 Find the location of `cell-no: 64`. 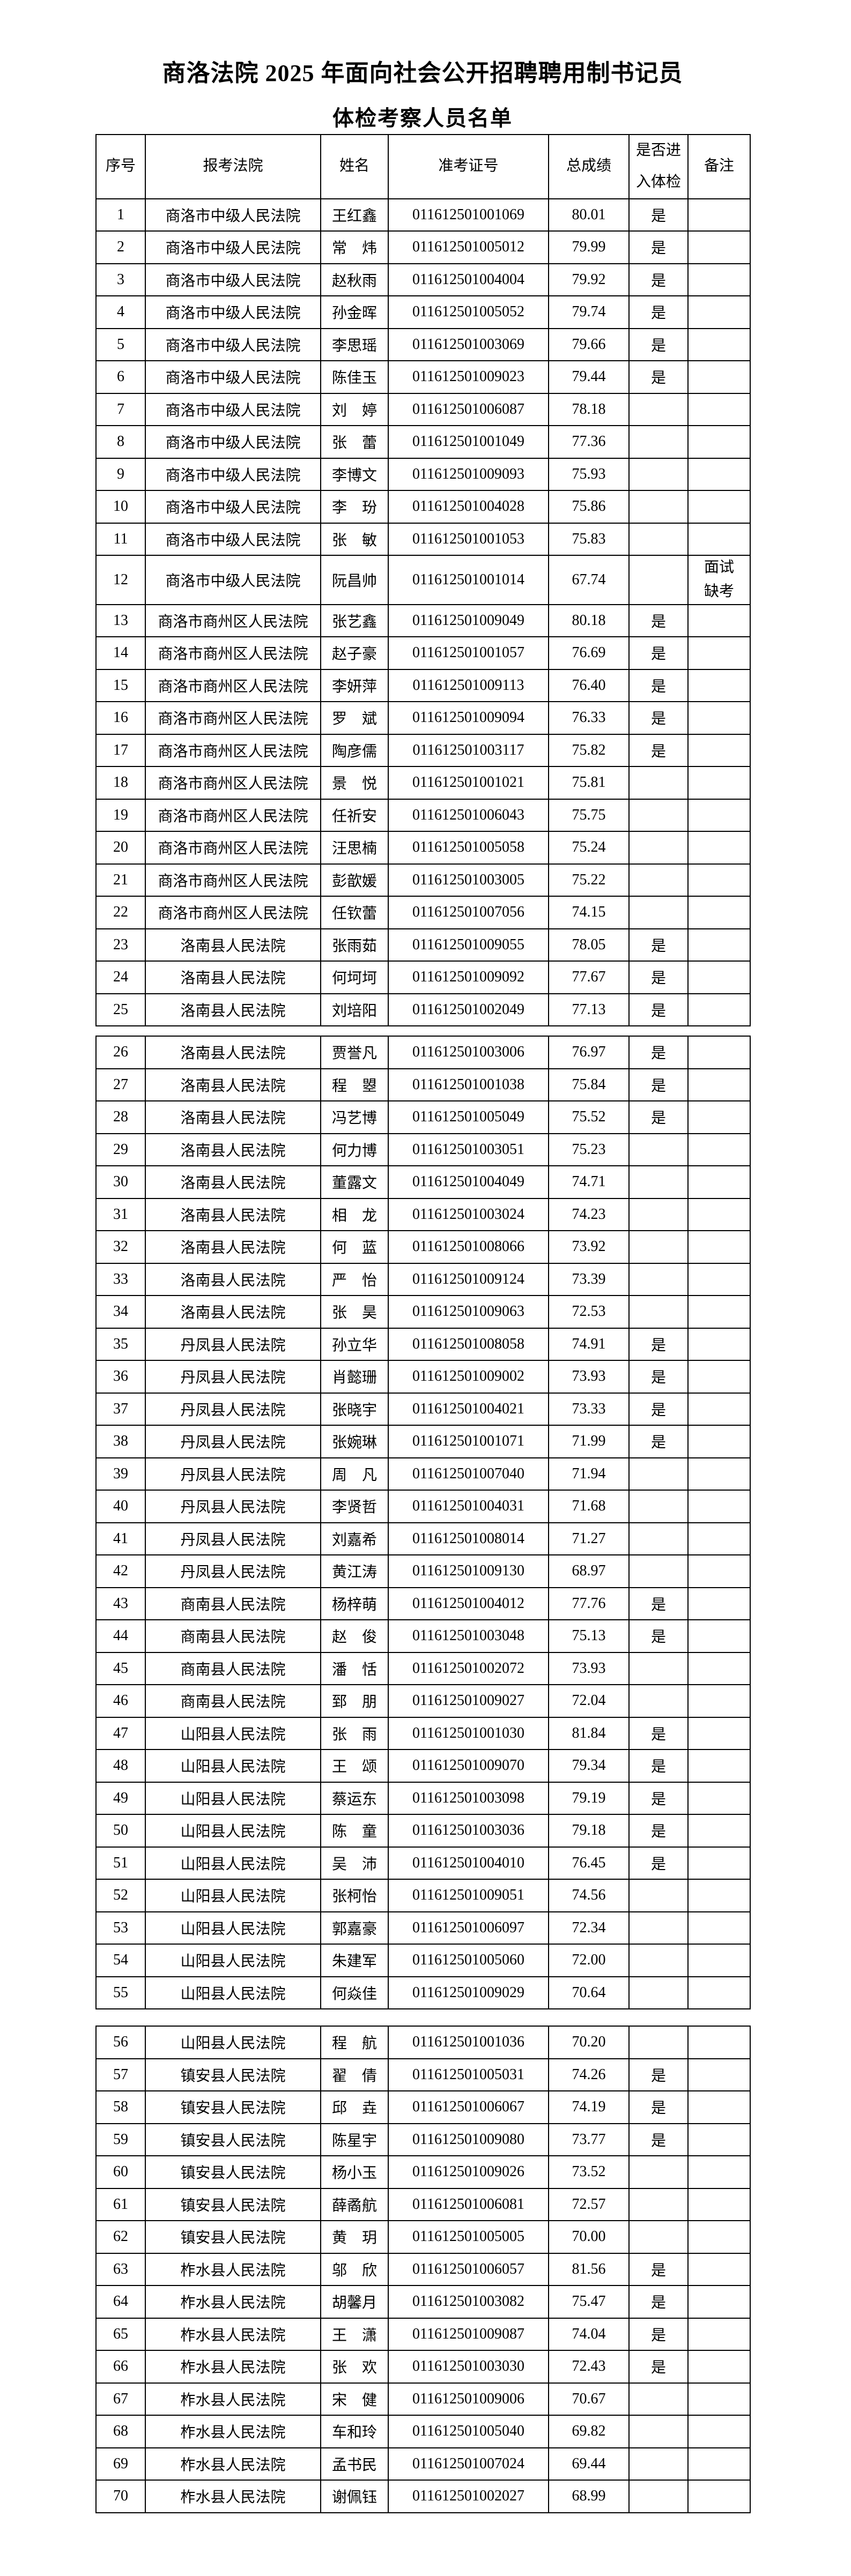

cell-no: 64 is located at coordinates (121, 2302).